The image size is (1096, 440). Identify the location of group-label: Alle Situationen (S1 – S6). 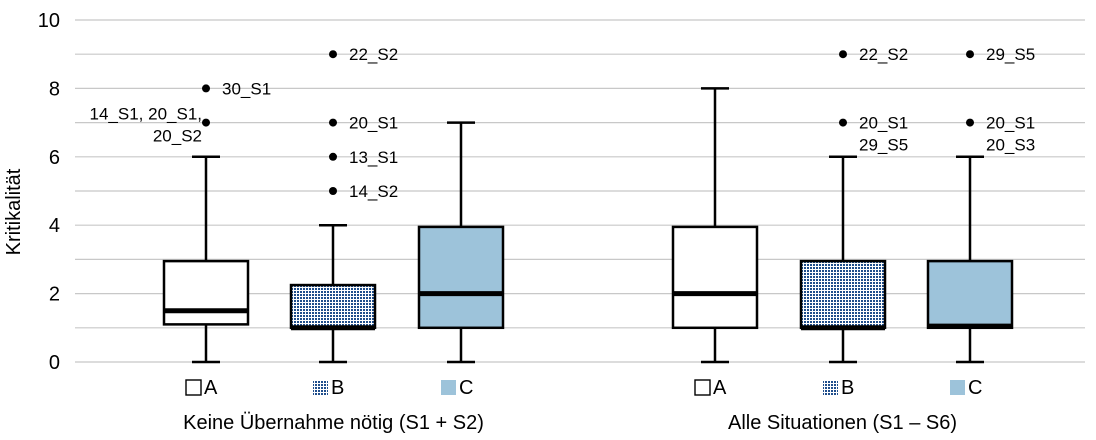
(842, 423).